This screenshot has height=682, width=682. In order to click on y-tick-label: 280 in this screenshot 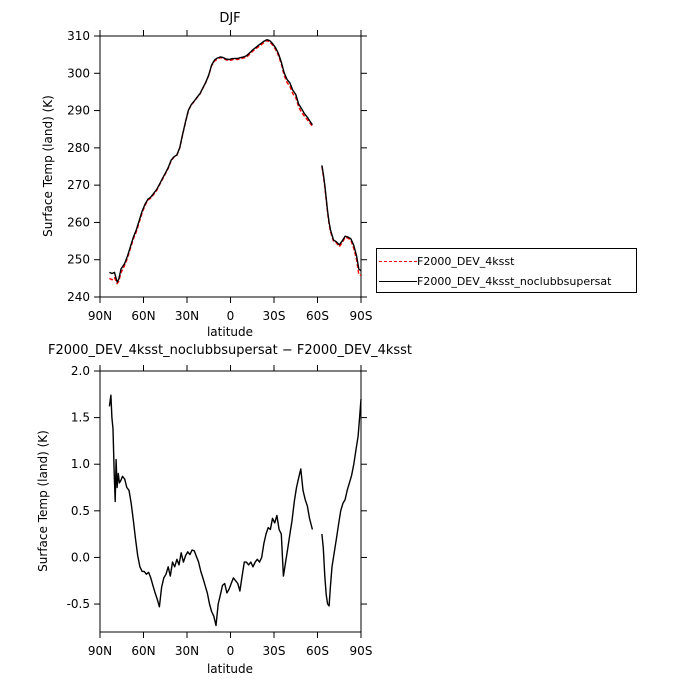, I will do `click(78, 148)`.